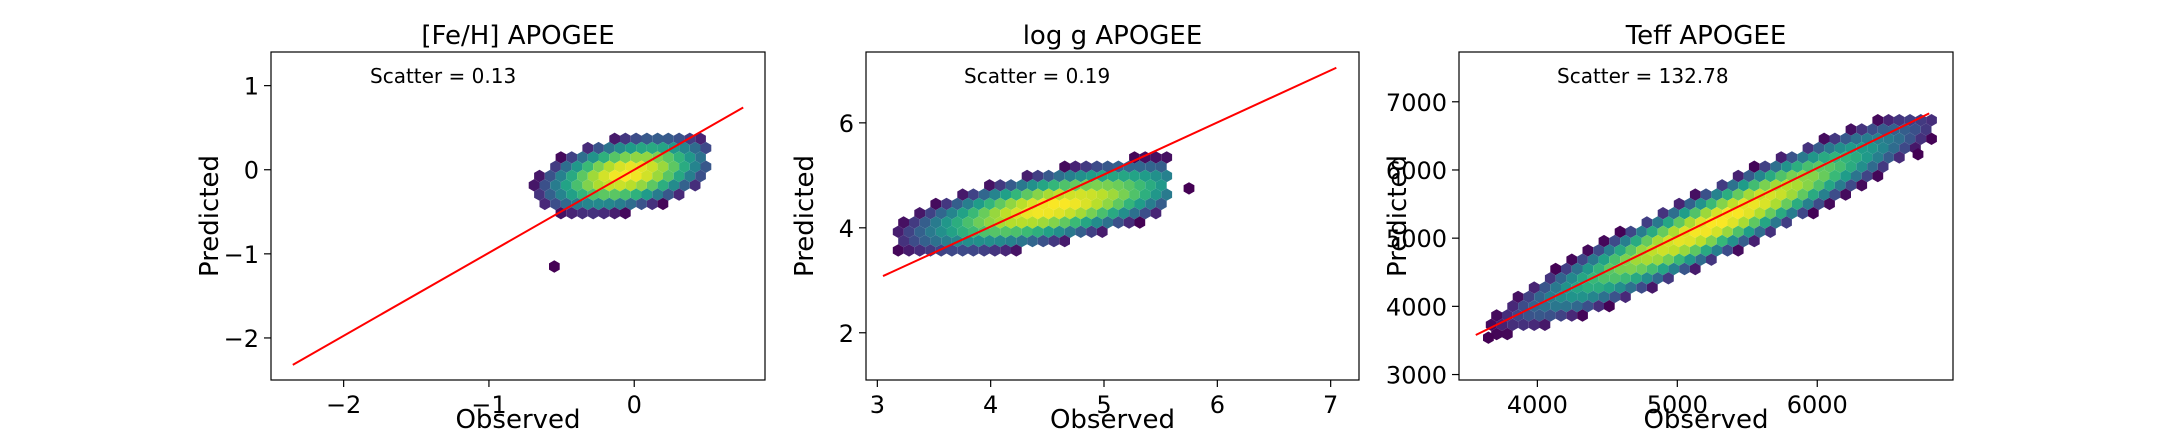 The height and width of the screenshot is (432, 2160). Describe the element at coordinates (251, 171) in the screenshot. I see `y-tick-label: 0` at that location.